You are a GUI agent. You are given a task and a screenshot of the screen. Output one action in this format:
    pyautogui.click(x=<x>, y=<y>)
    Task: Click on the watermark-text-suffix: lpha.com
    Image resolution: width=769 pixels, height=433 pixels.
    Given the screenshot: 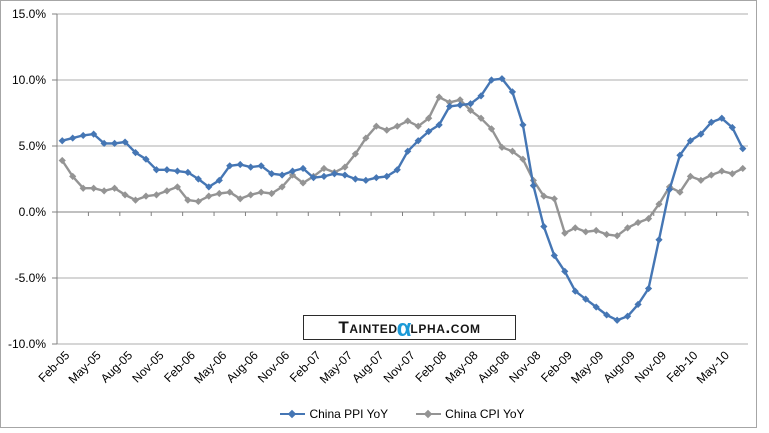 What is the action you would take?
    pyautogui.click(x=445, y=327)
    